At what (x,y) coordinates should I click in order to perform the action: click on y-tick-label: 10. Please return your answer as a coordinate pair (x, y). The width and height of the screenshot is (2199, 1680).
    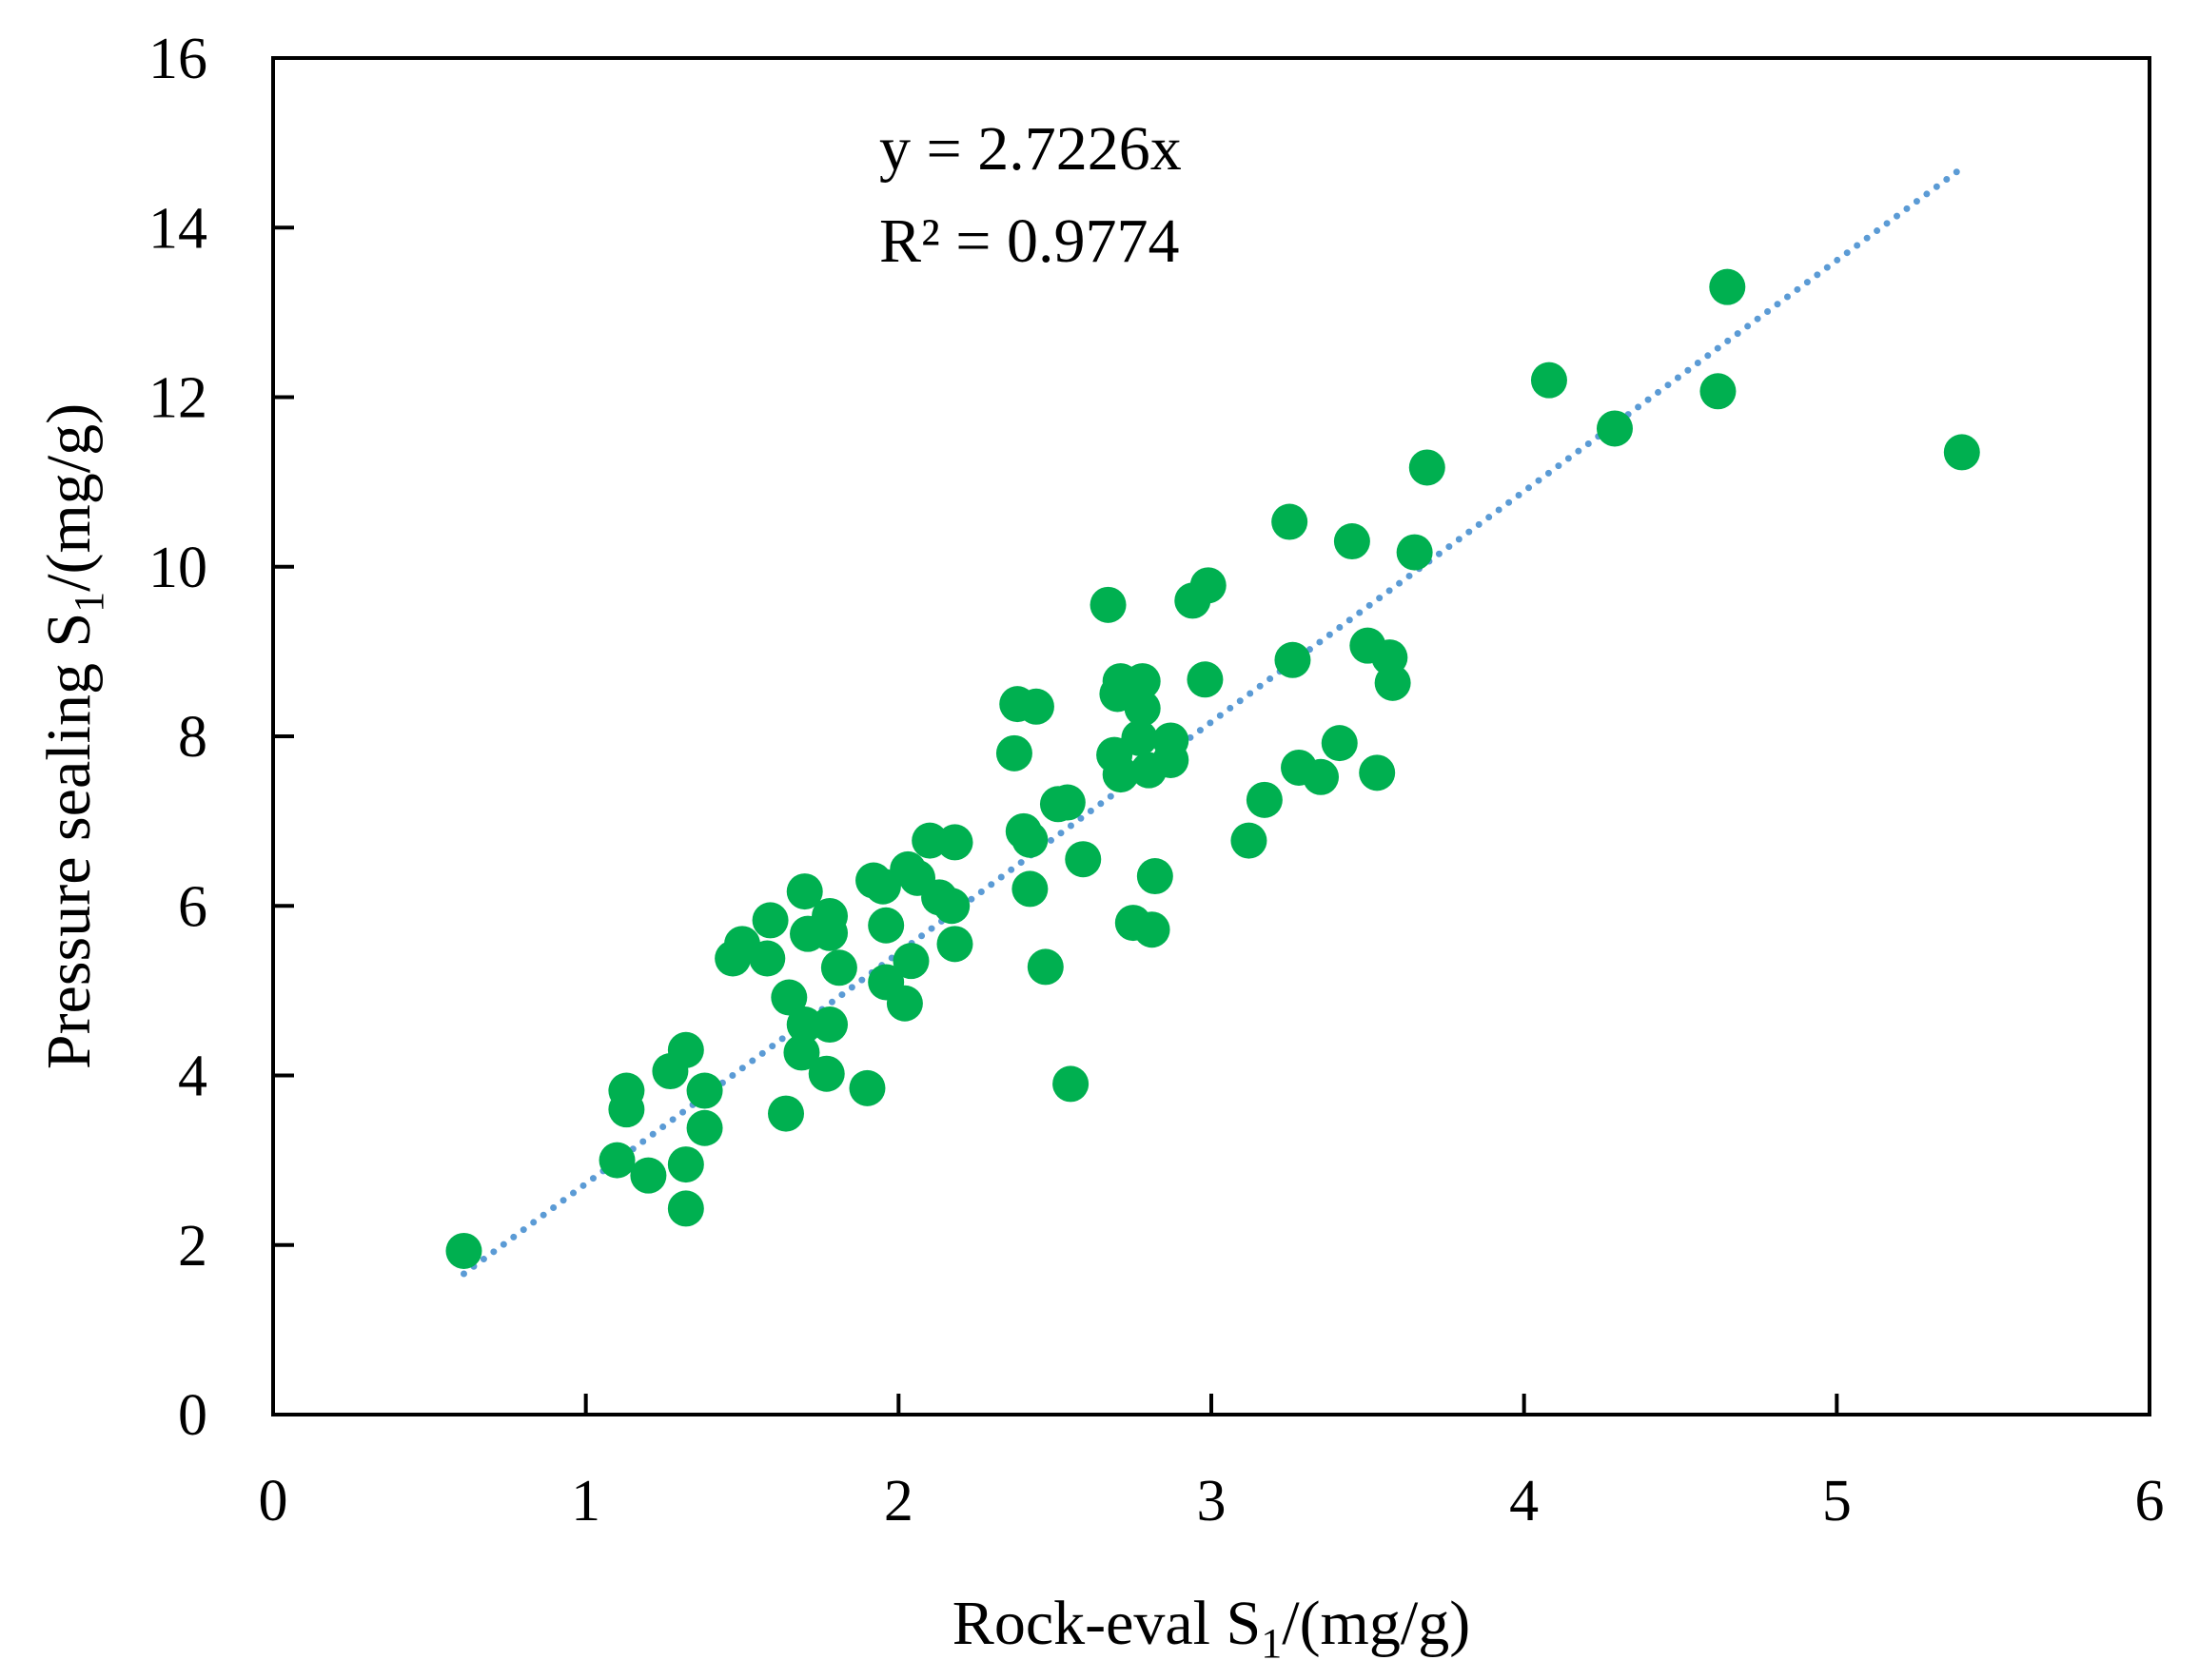
    Looking at the image, I should click on (177, 568).